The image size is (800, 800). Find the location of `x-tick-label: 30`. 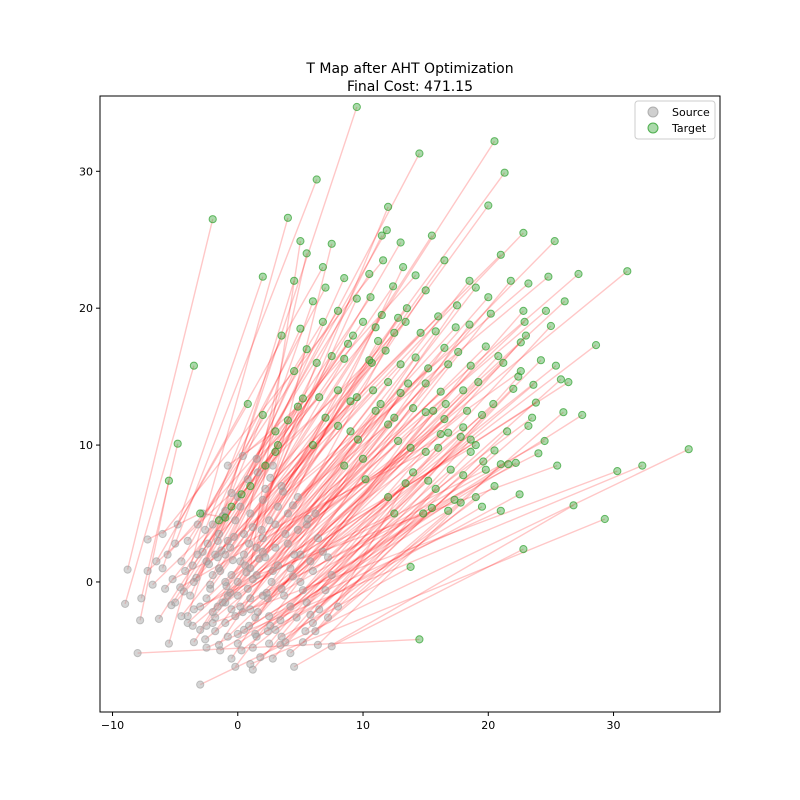

x-tick-label: 30 is located at coordinates (614, 725).